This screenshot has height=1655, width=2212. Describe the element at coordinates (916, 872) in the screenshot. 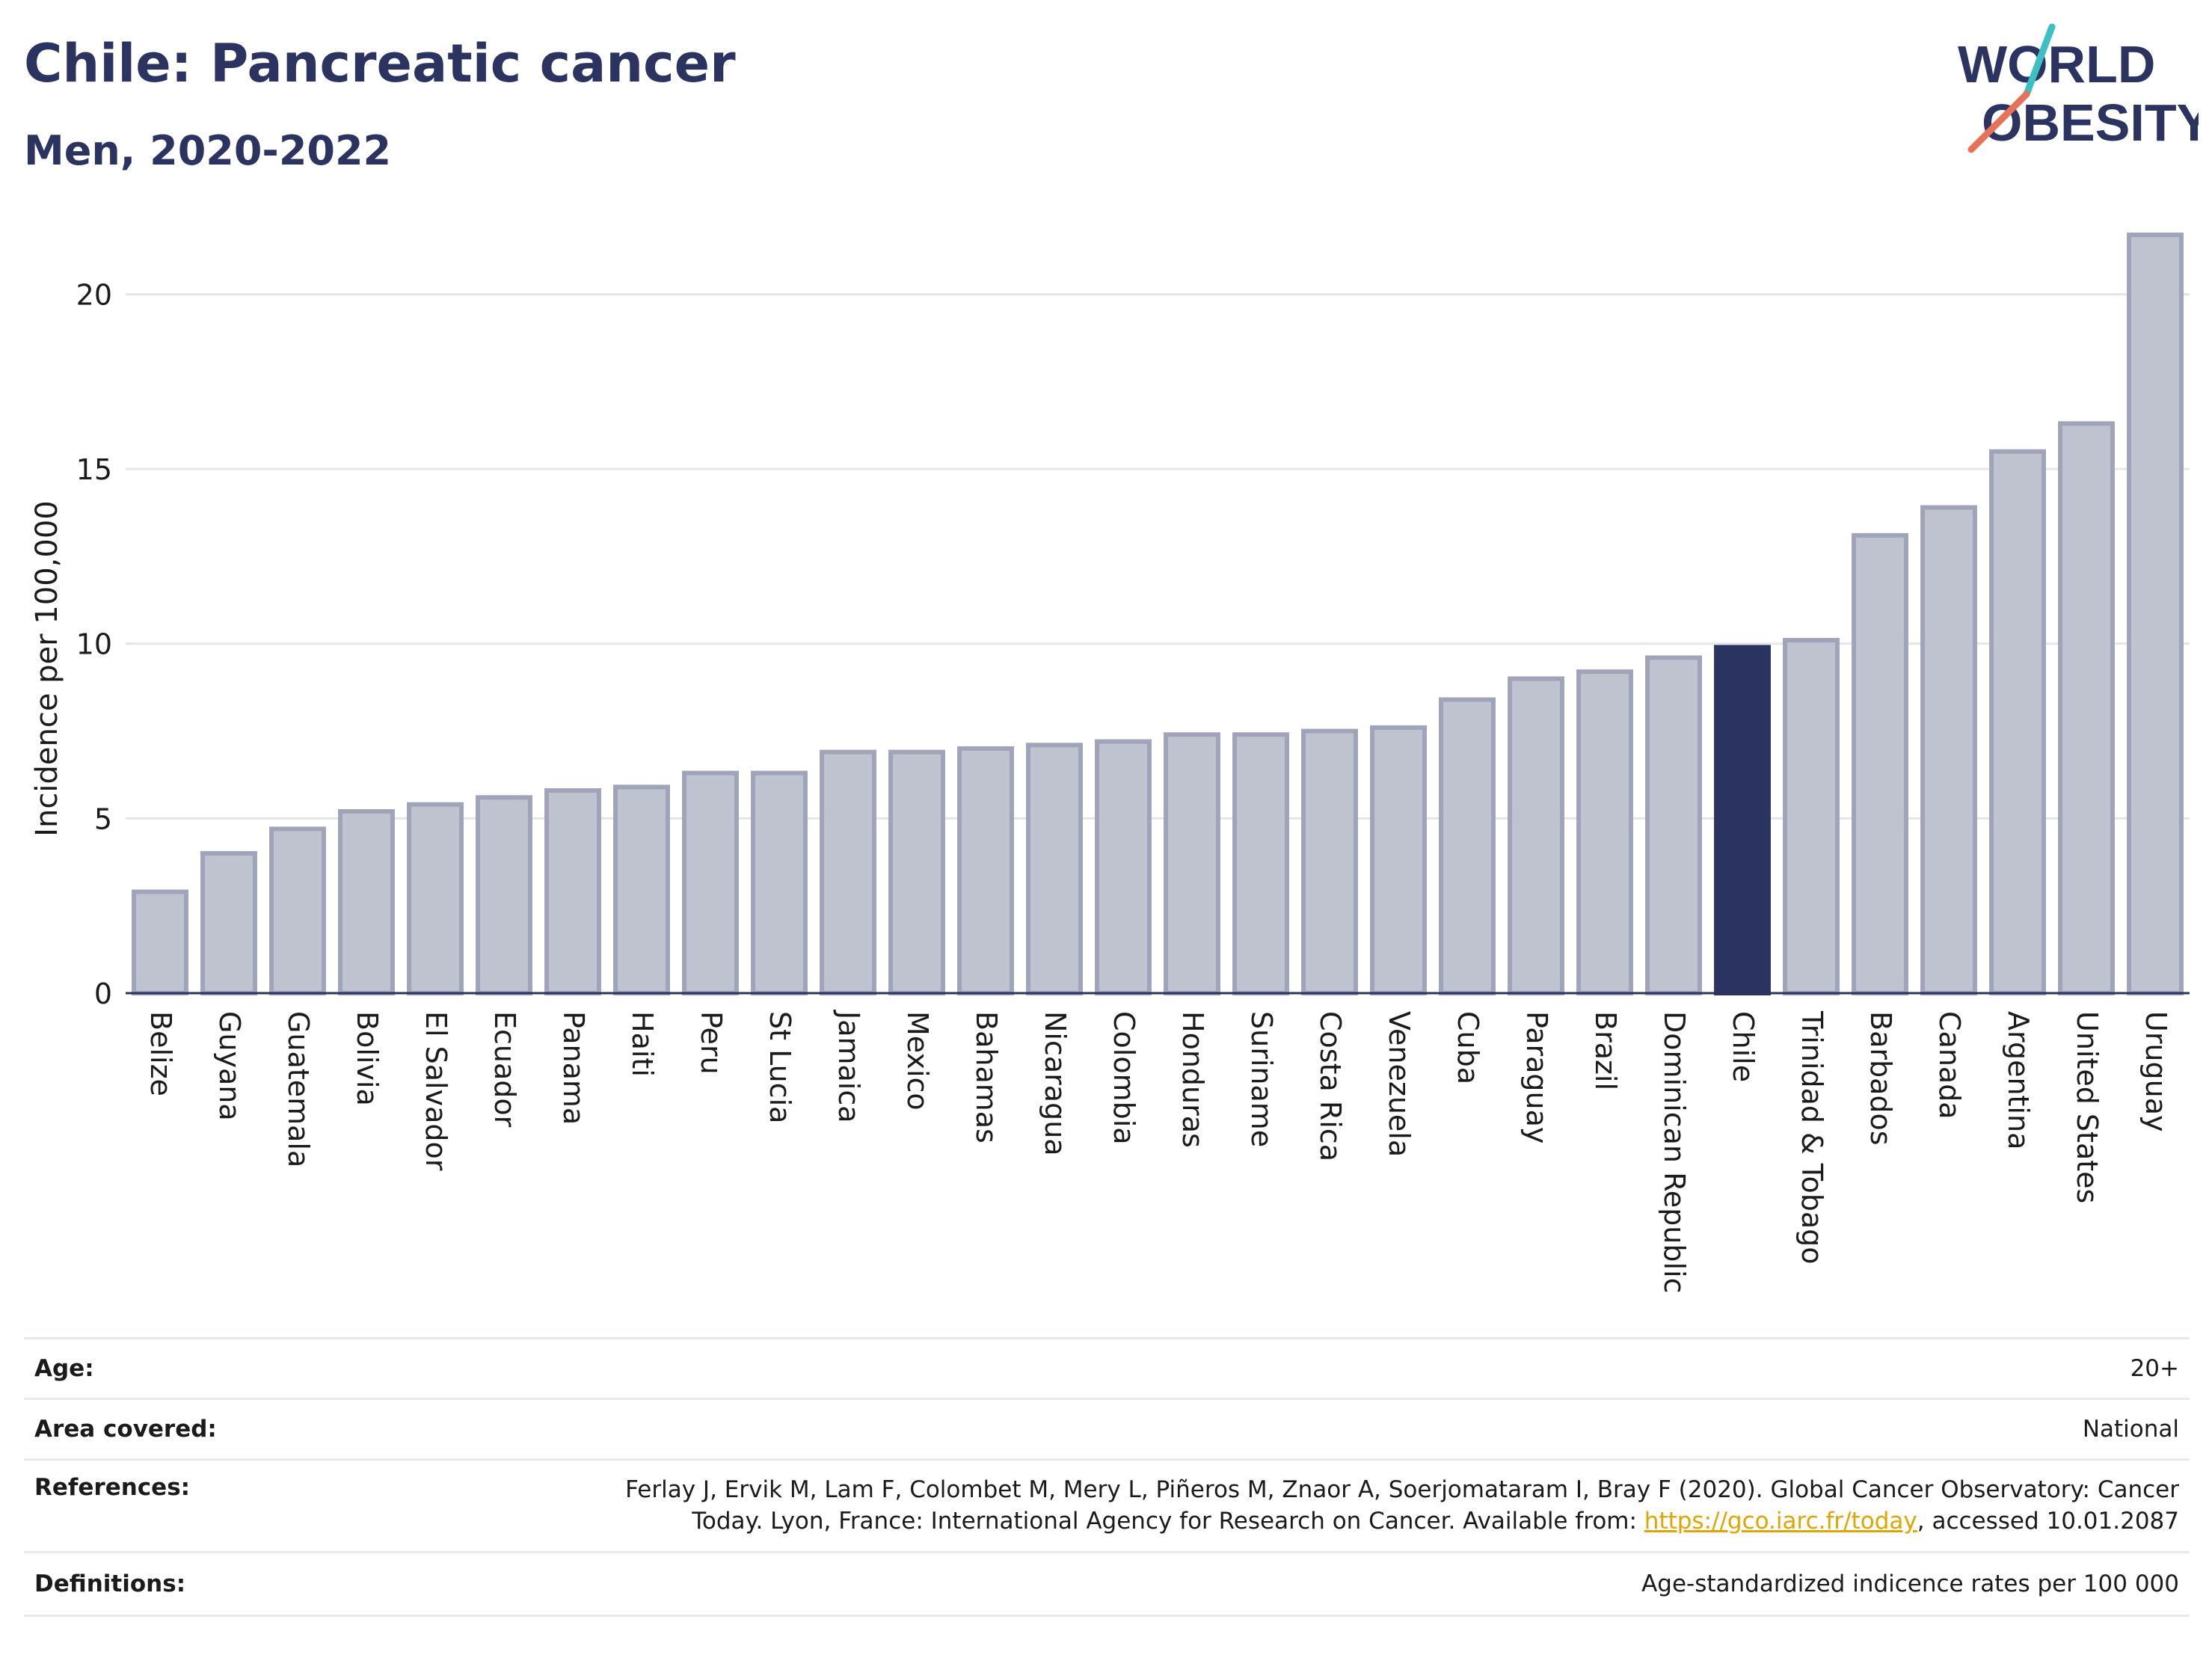

I see `bar-mexico` at that location.